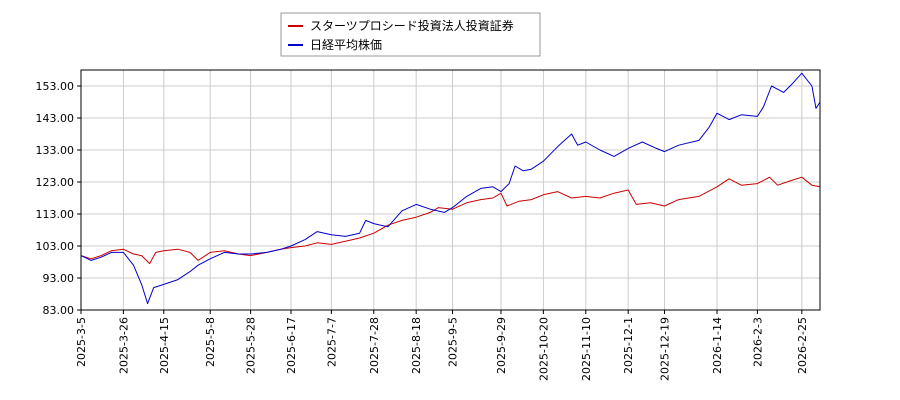 The height and width of the screenshot is (400, 900). I want to click on legend-label-nikkei: 日経平均株価, so click(346, 44).